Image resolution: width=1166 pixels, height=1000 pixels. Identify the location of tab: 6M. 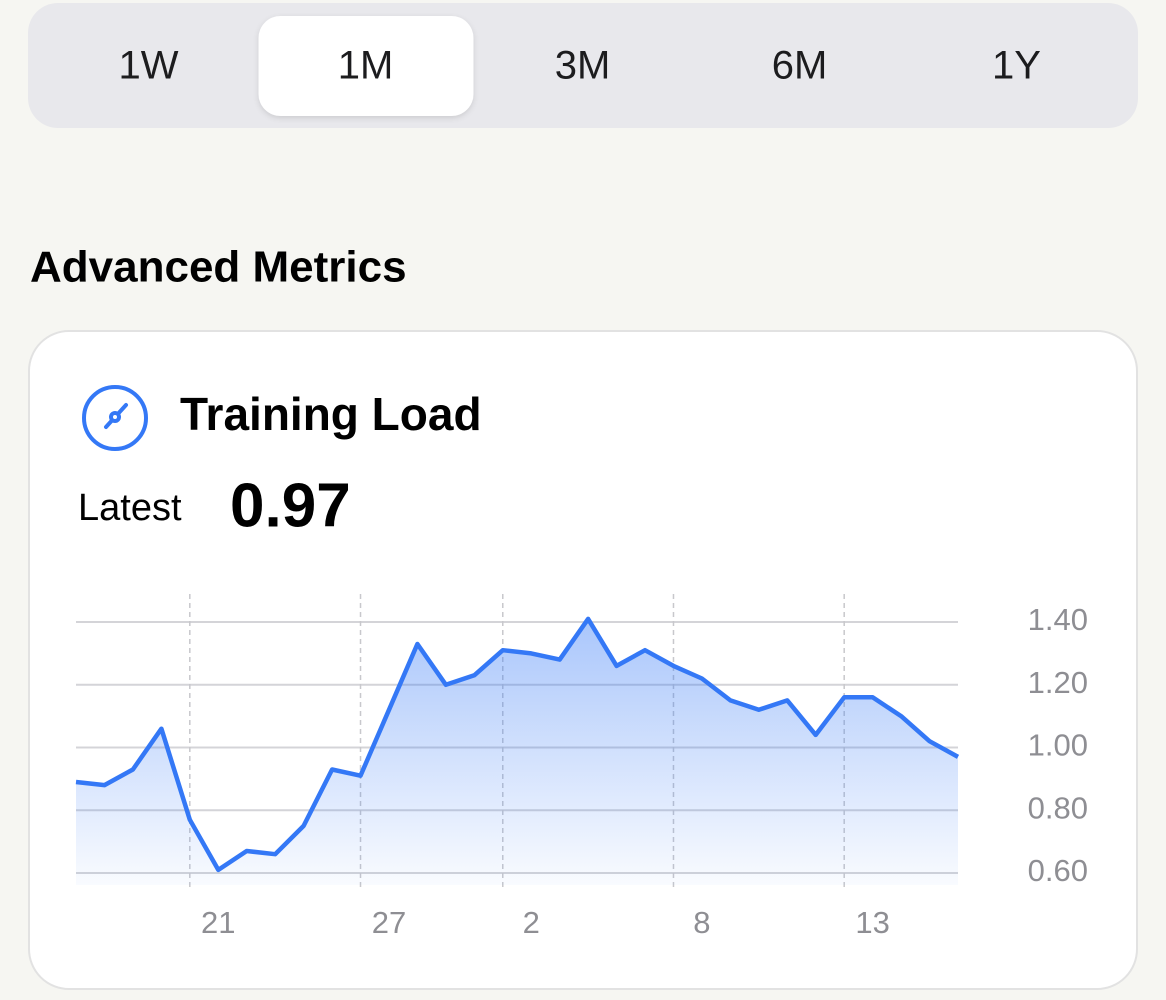
(800, 66).